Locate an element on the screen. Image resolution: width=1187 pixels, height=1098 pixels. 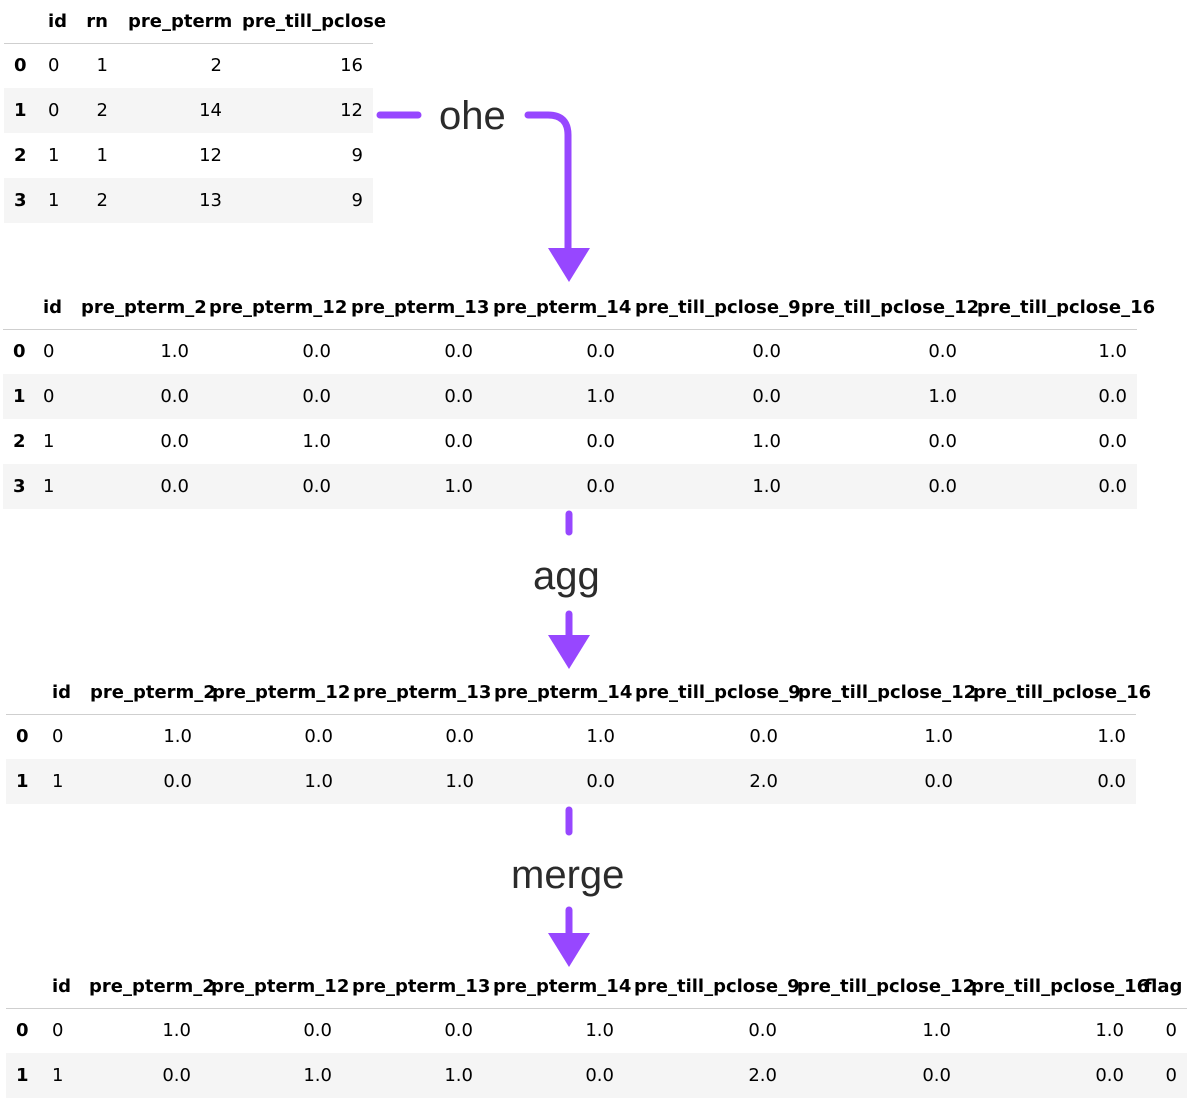
row-index: 3 is located at coordinates (20, 200).